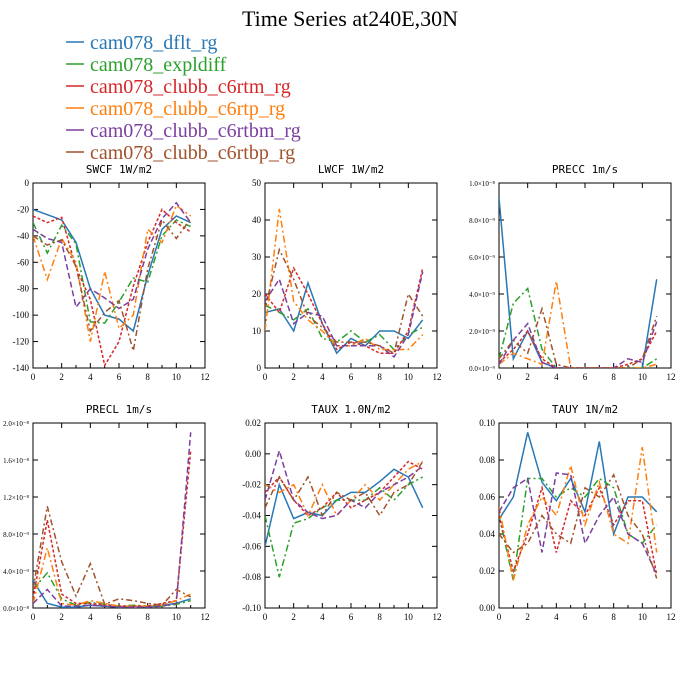 This screenshot has height=700, width=700. I want to click on y-tick-label: -100, so click(21, 315).